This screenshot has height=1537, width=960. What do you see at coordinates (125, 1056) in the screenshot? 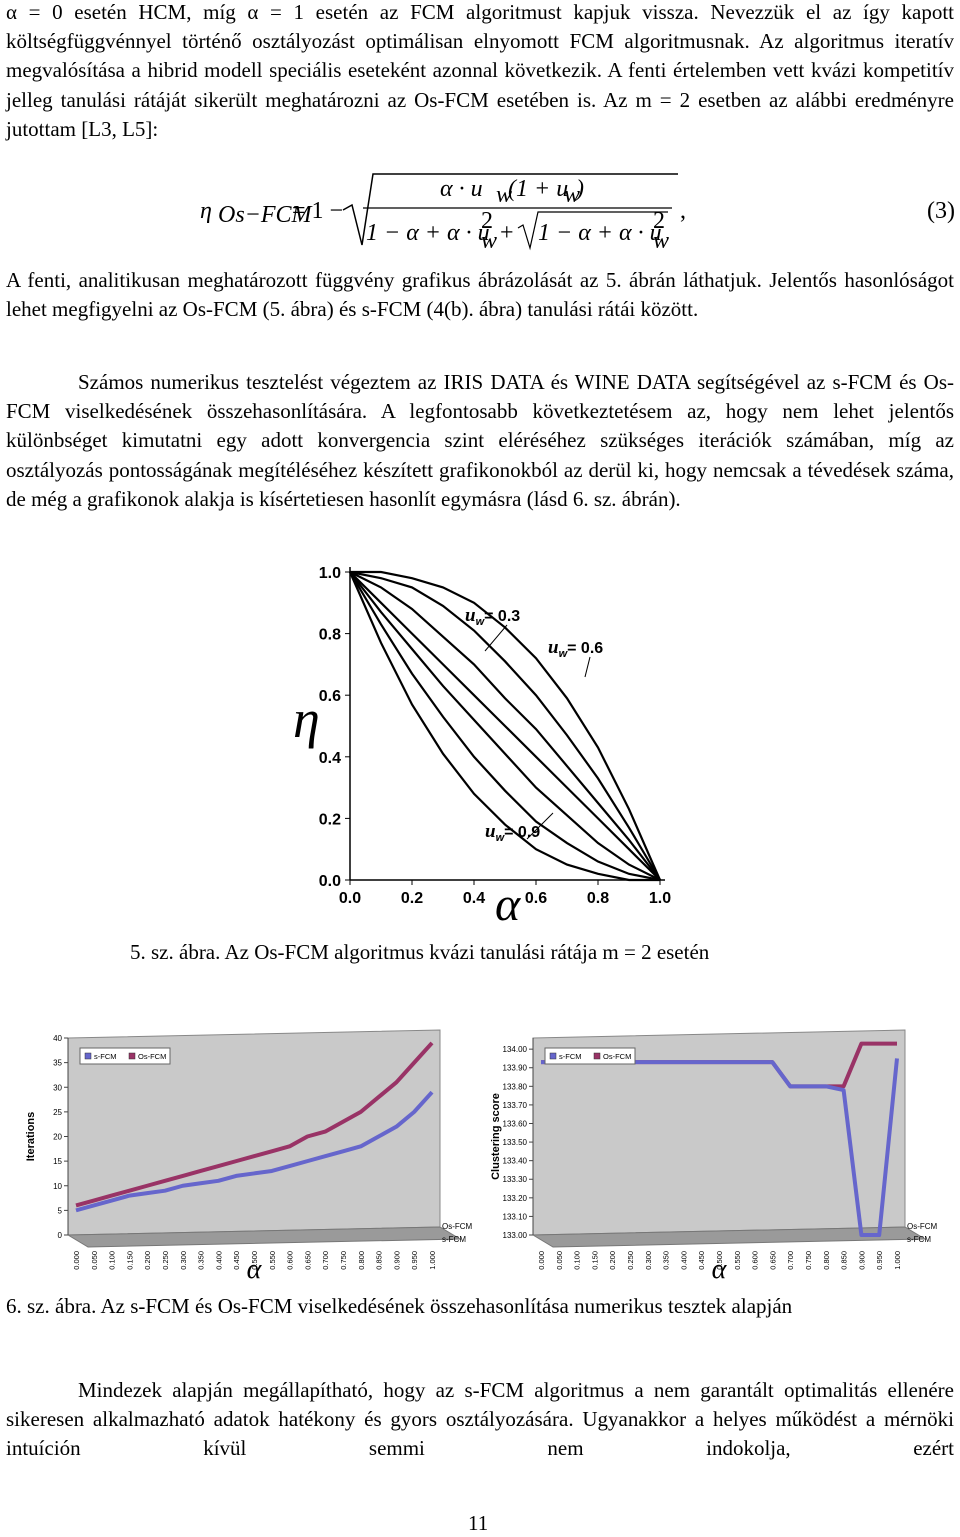
I see `legend-box` at bounding box center [125, 1056].